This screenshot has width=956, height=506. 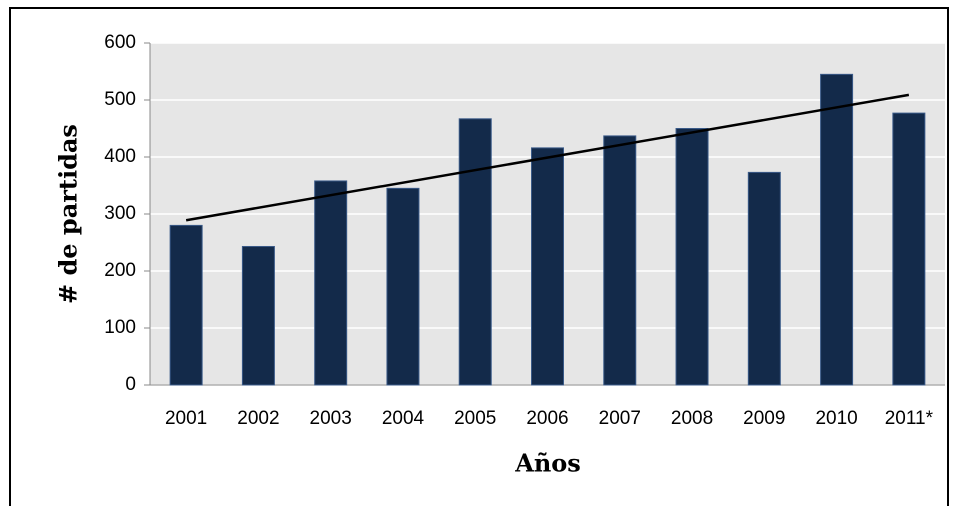 What do you see at coordinates (836, 418) in the screenshot?
I see `x-tick-label: 2010` at bounding box center [836, 418].